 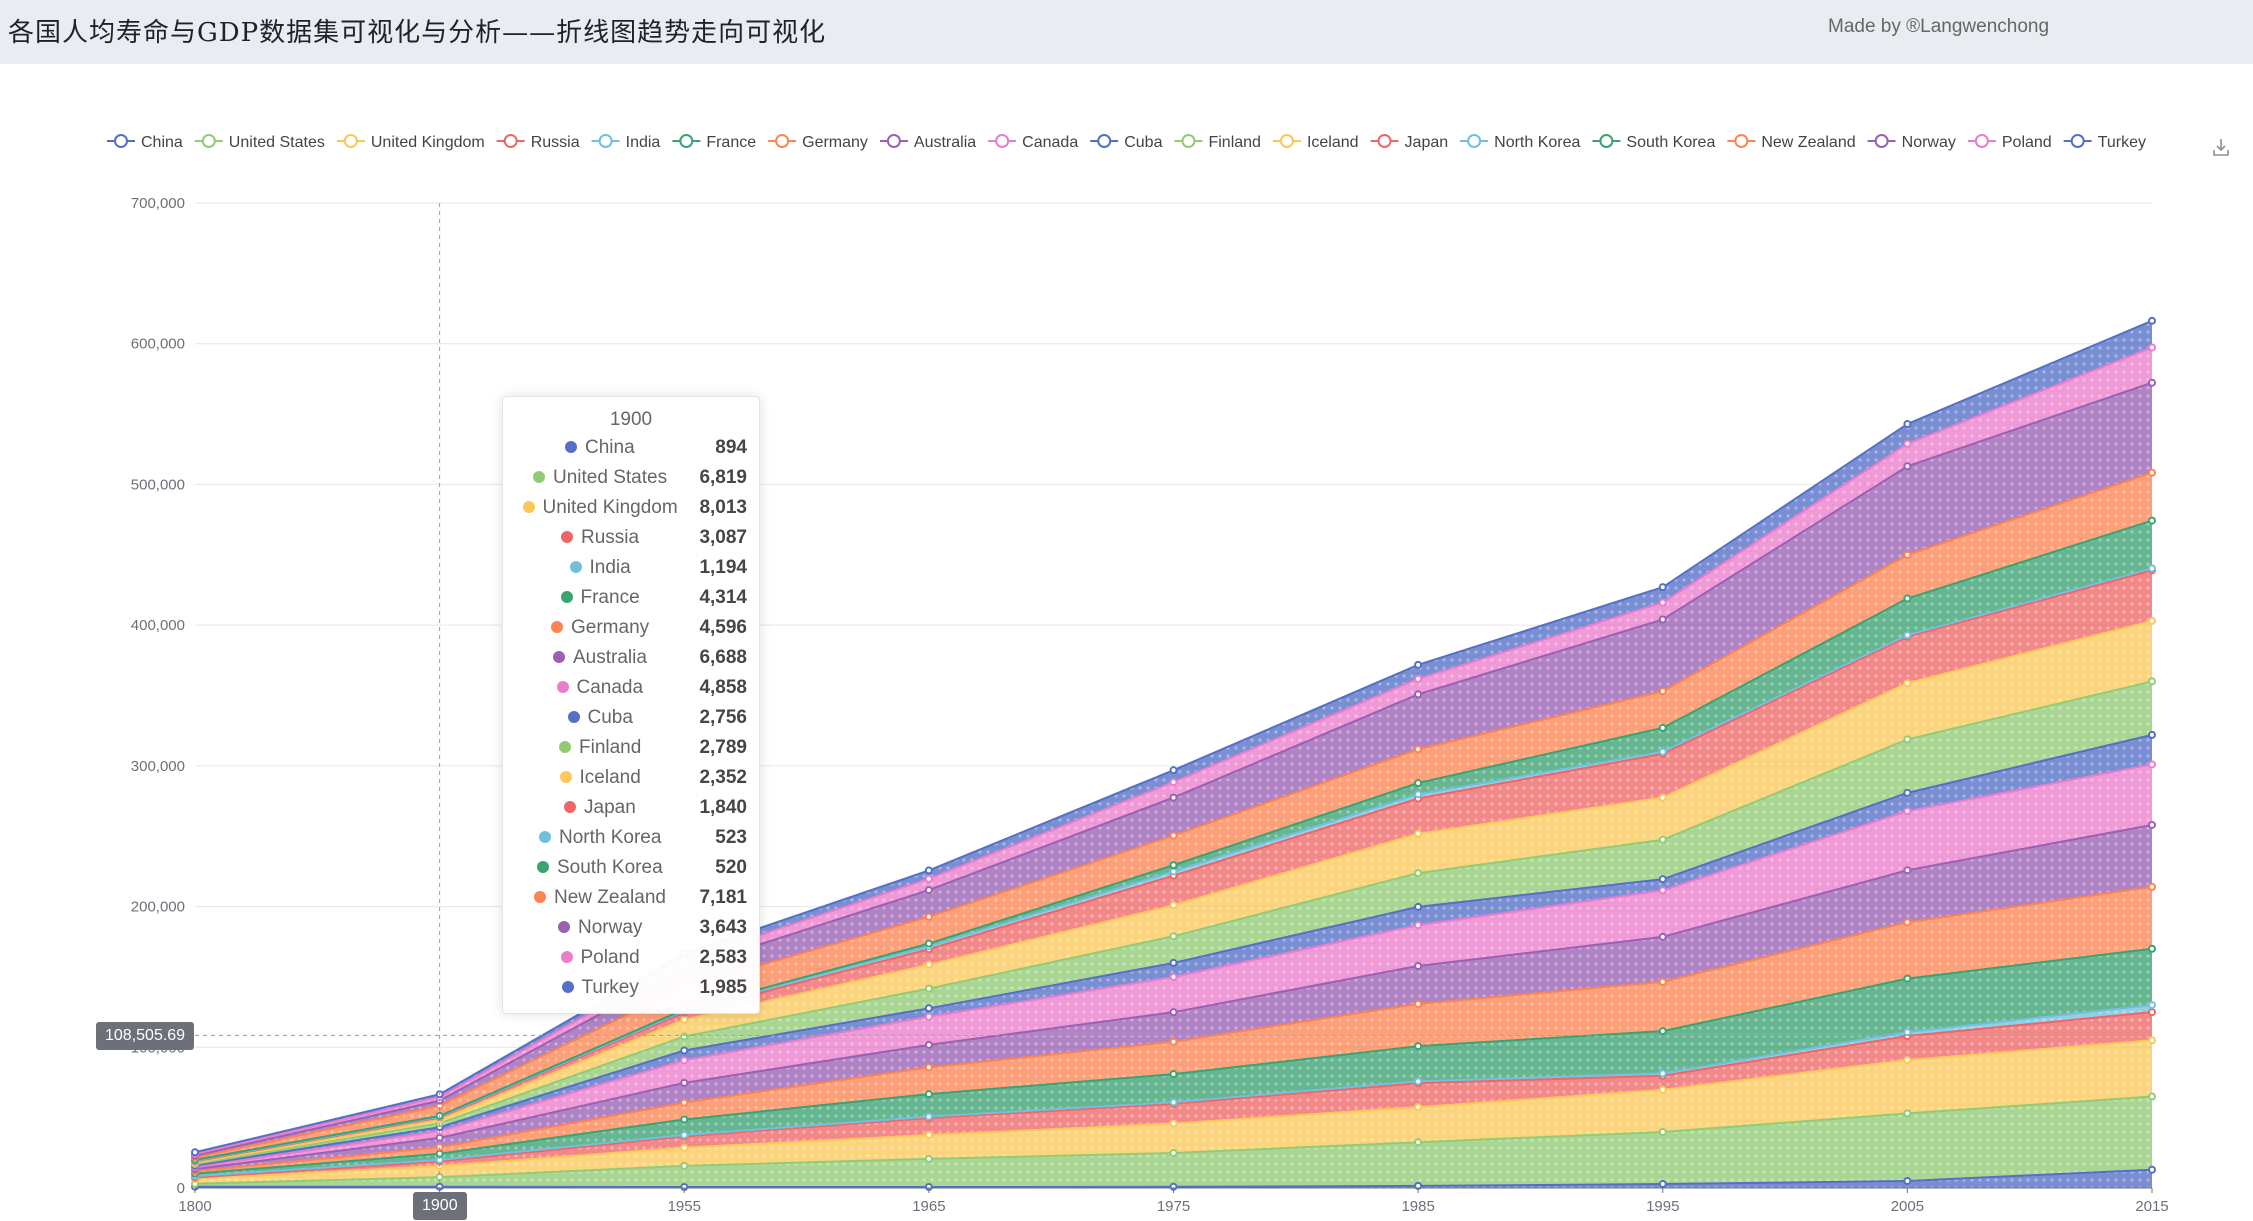 What do you see at coordinates (158, 344) in the screenshot?
I see `y-tick-label: 600,000` at bounding box center [158, 344].